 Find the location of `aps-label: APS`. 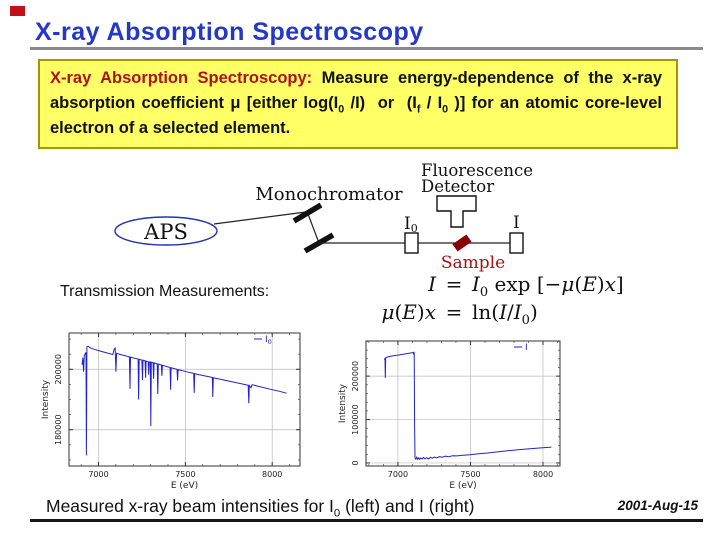

aps-label: APS is located at coordinates (165, 232).